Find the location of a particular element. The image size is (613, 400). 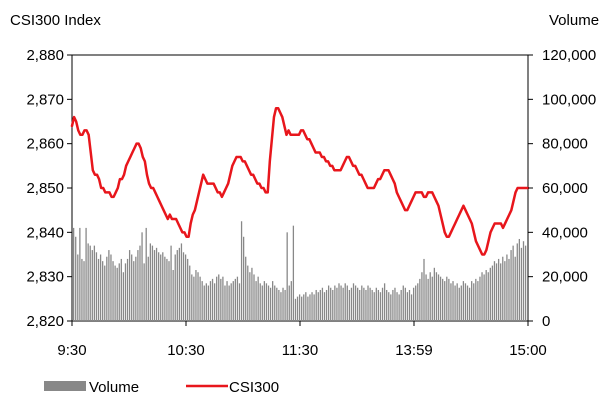

x-tick-label: 15:00 is located at coordinates (528, 350).